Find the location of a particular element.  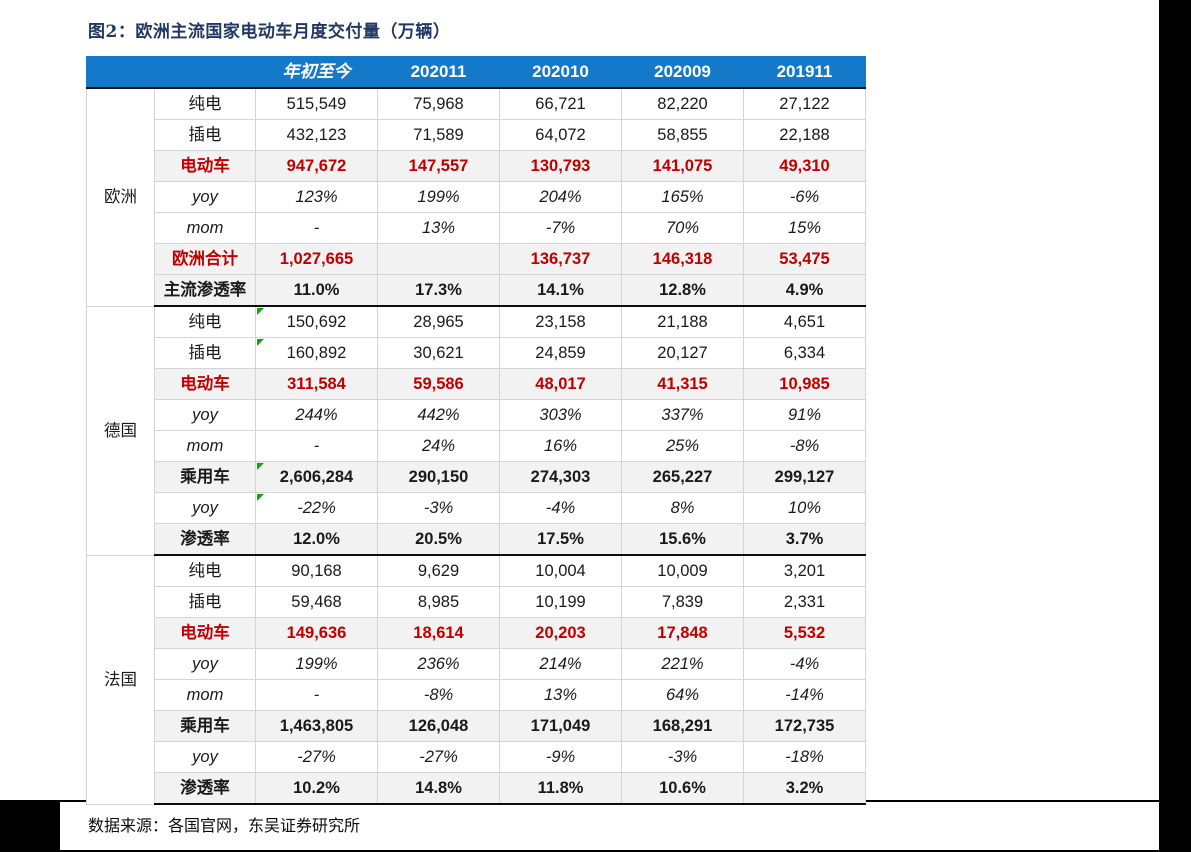

data-cell: 71,589 is located at coordinates (438, 135).